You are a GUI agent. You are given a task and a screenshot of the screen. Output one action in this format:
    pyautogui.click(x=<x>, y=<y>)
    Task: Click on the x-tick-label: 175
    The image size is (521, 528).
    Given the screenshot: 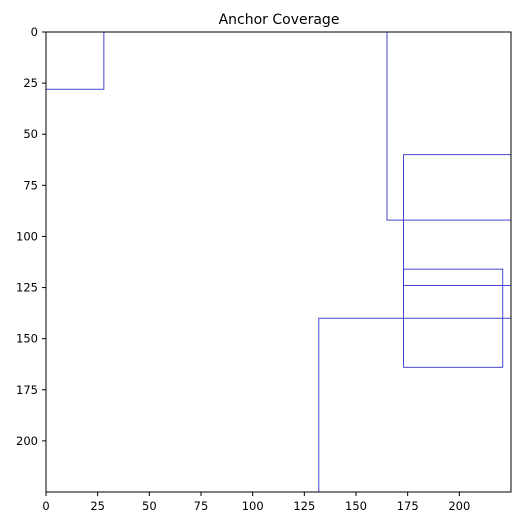 What is the action you would take?
    pyautogui.click(x=408, y=506)
    